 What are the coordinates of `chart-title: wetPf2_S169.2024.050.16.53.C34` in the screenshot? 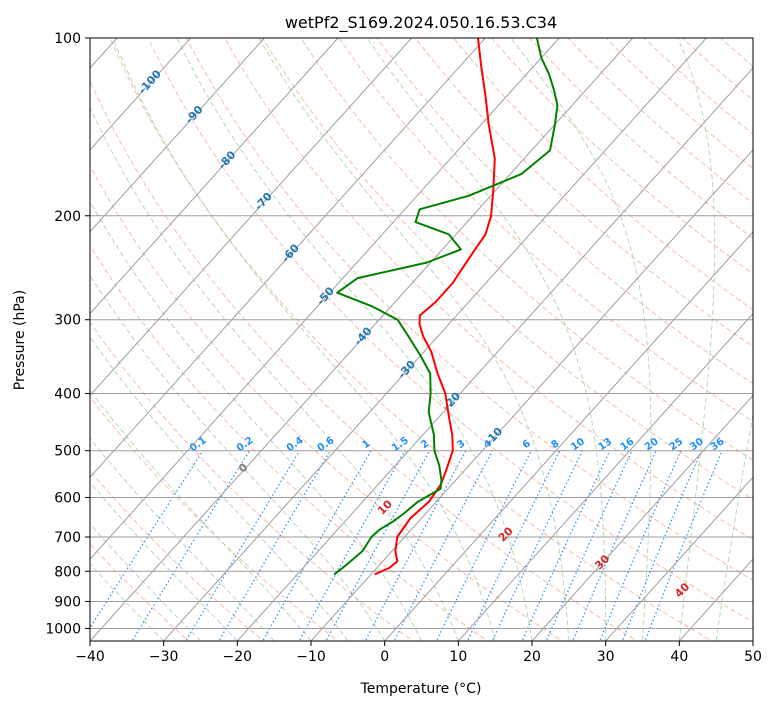 It's located at (421, 23).